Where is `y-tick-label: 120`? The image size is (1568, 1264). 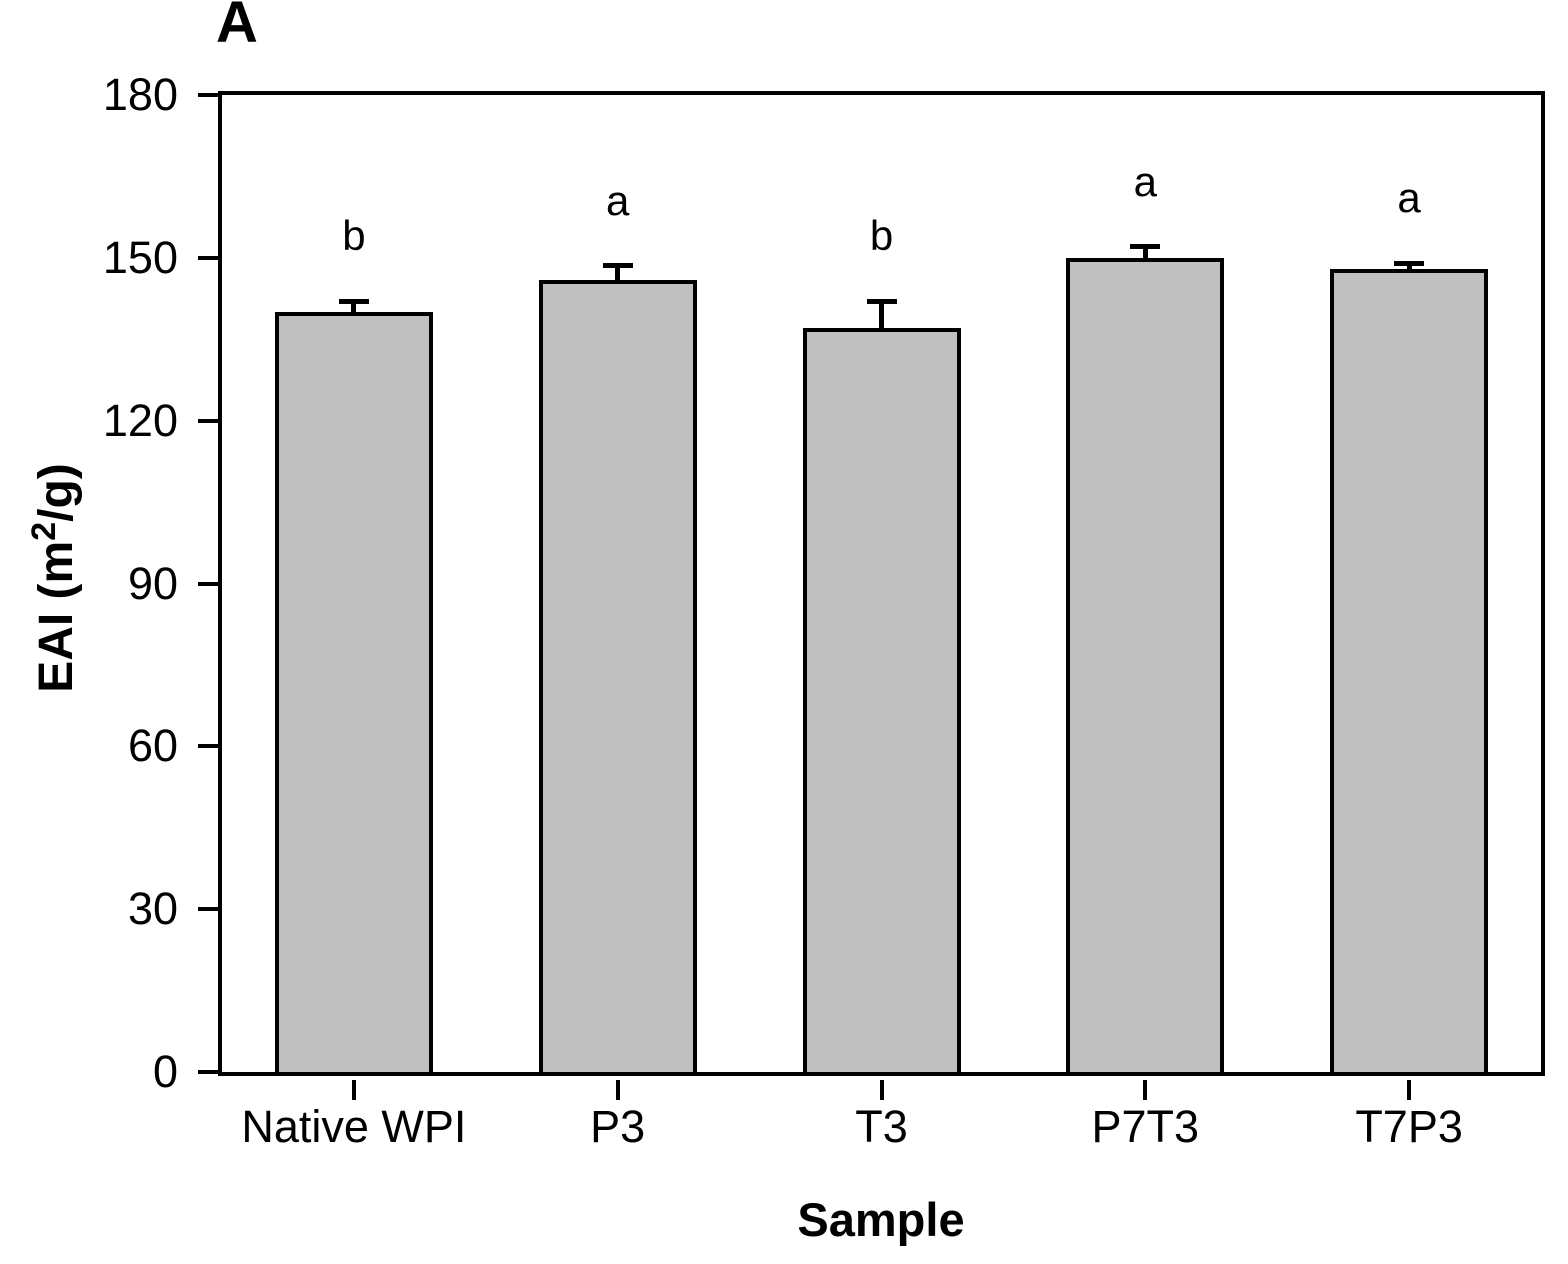 y-tick-label: 120 is located at coordinates (140, 420).